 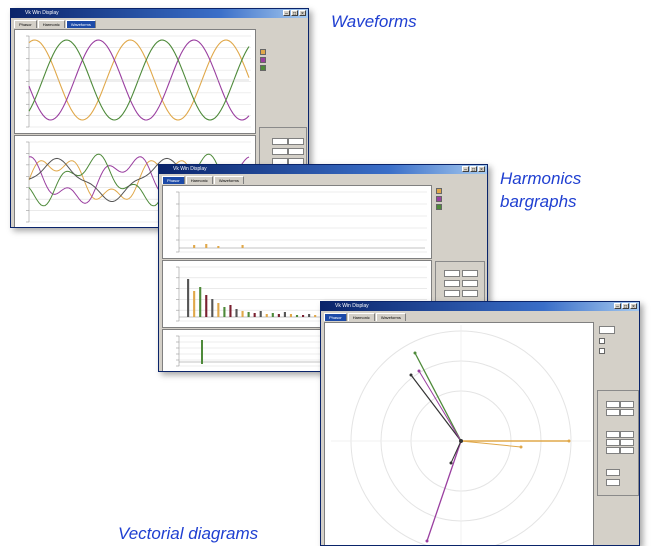 I want to click on voltage-waveform-svg, so click(x=138, y=81).